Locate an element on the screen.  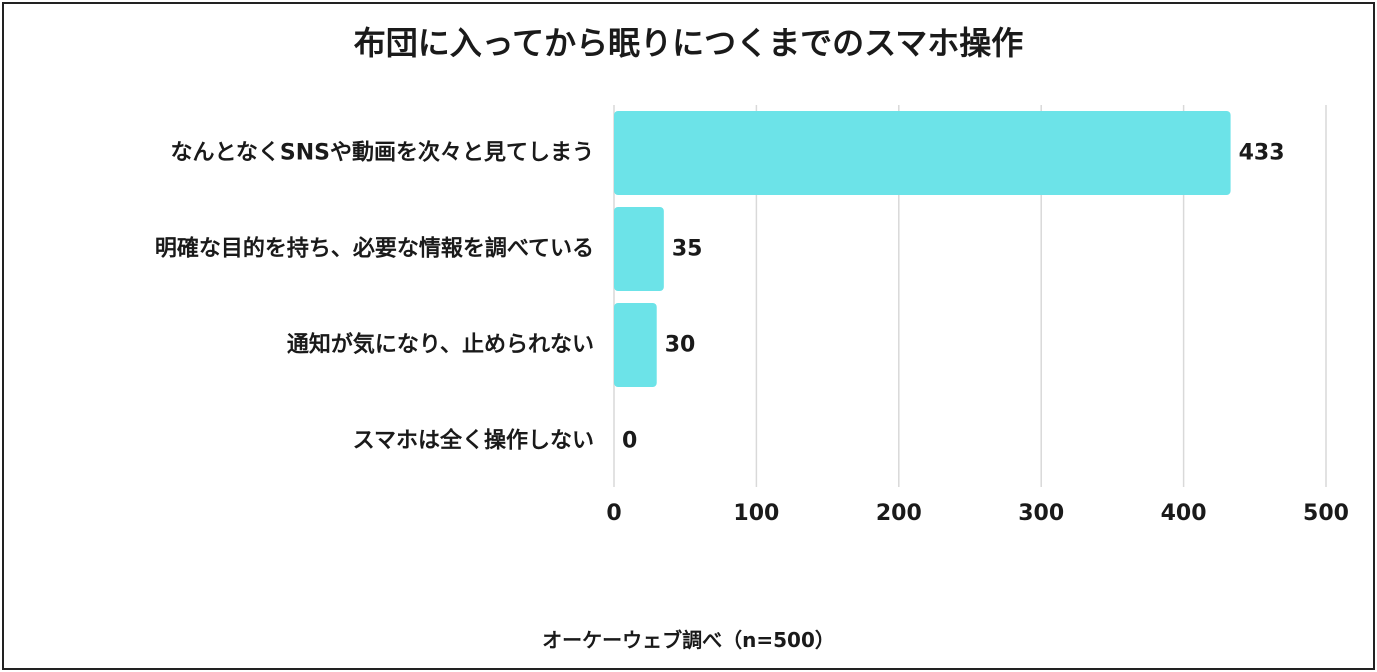
category-label: スマホは全く操作しない is located at coordinates (473, 441).